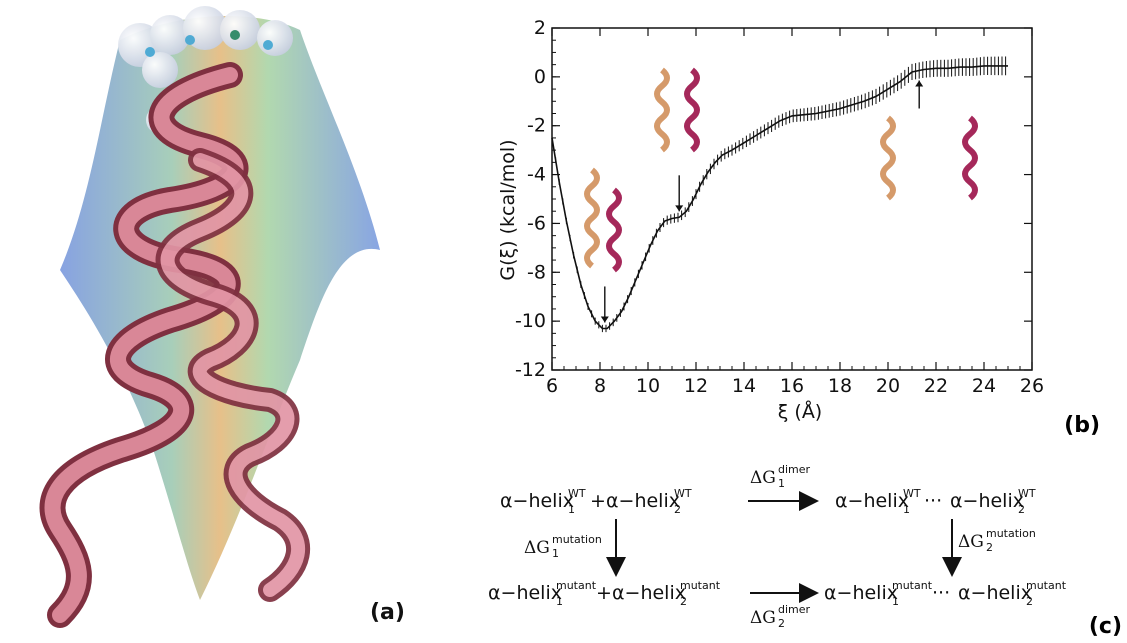 The image size is (1127, 643). I want to click on row2-right-complex: α−helix mutant 1 ··· α−helix mutant 2, so click(945, 593).